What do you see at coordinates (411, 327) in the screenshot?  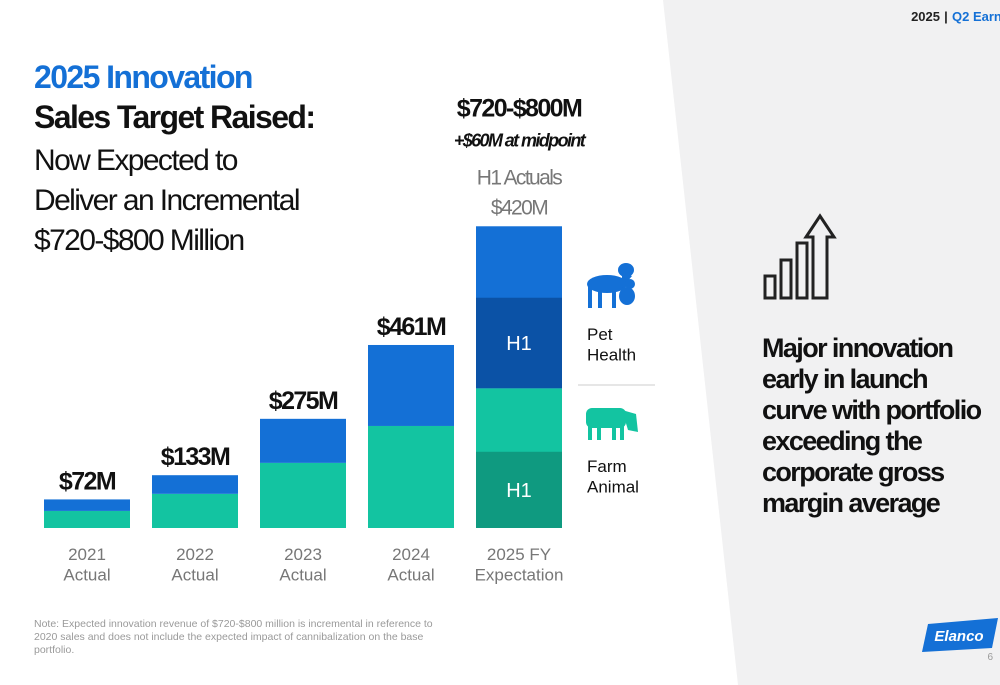 I see `total-label: $461M` at bounding box center [411, 327].